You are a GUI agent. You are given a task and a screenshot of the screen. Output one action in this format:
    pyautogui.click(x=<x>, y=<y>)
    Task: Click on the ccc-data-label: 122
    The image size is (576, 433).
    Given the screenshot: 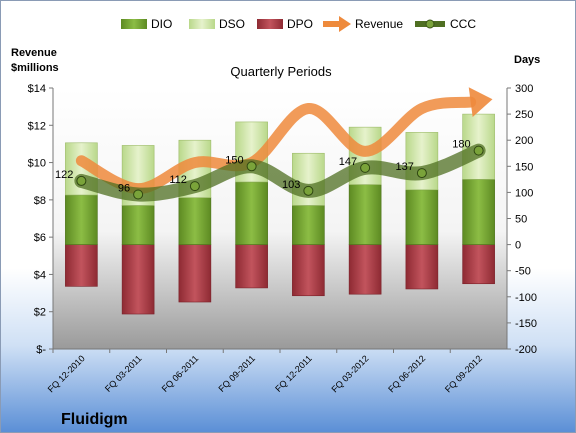 What is the action you would take?
    pyautogui.click(x=64, y=175)
    